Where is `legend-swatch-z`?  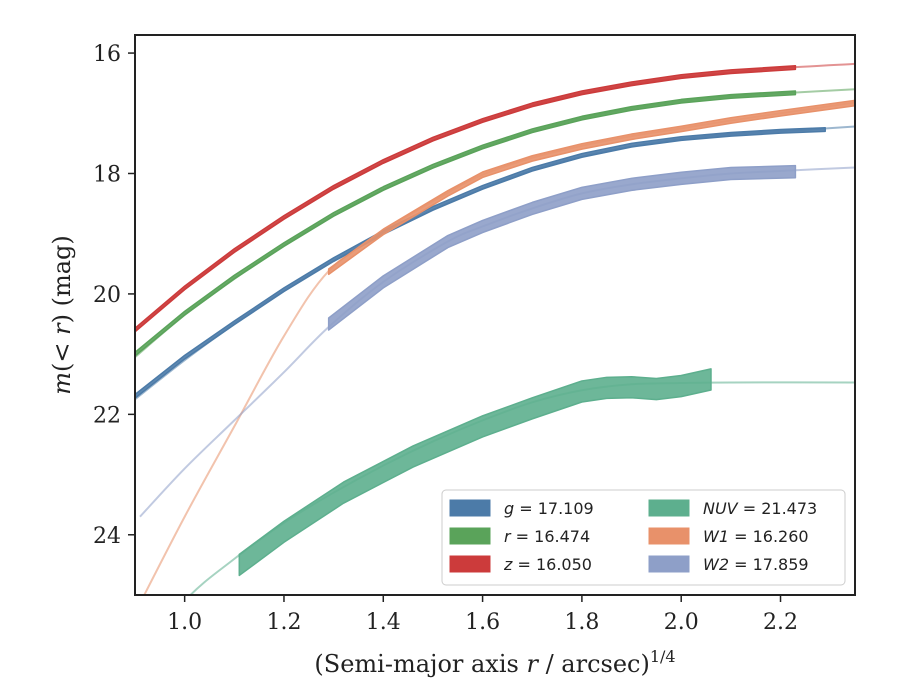 legend-swatch-z is located at coordinates (470, 564).